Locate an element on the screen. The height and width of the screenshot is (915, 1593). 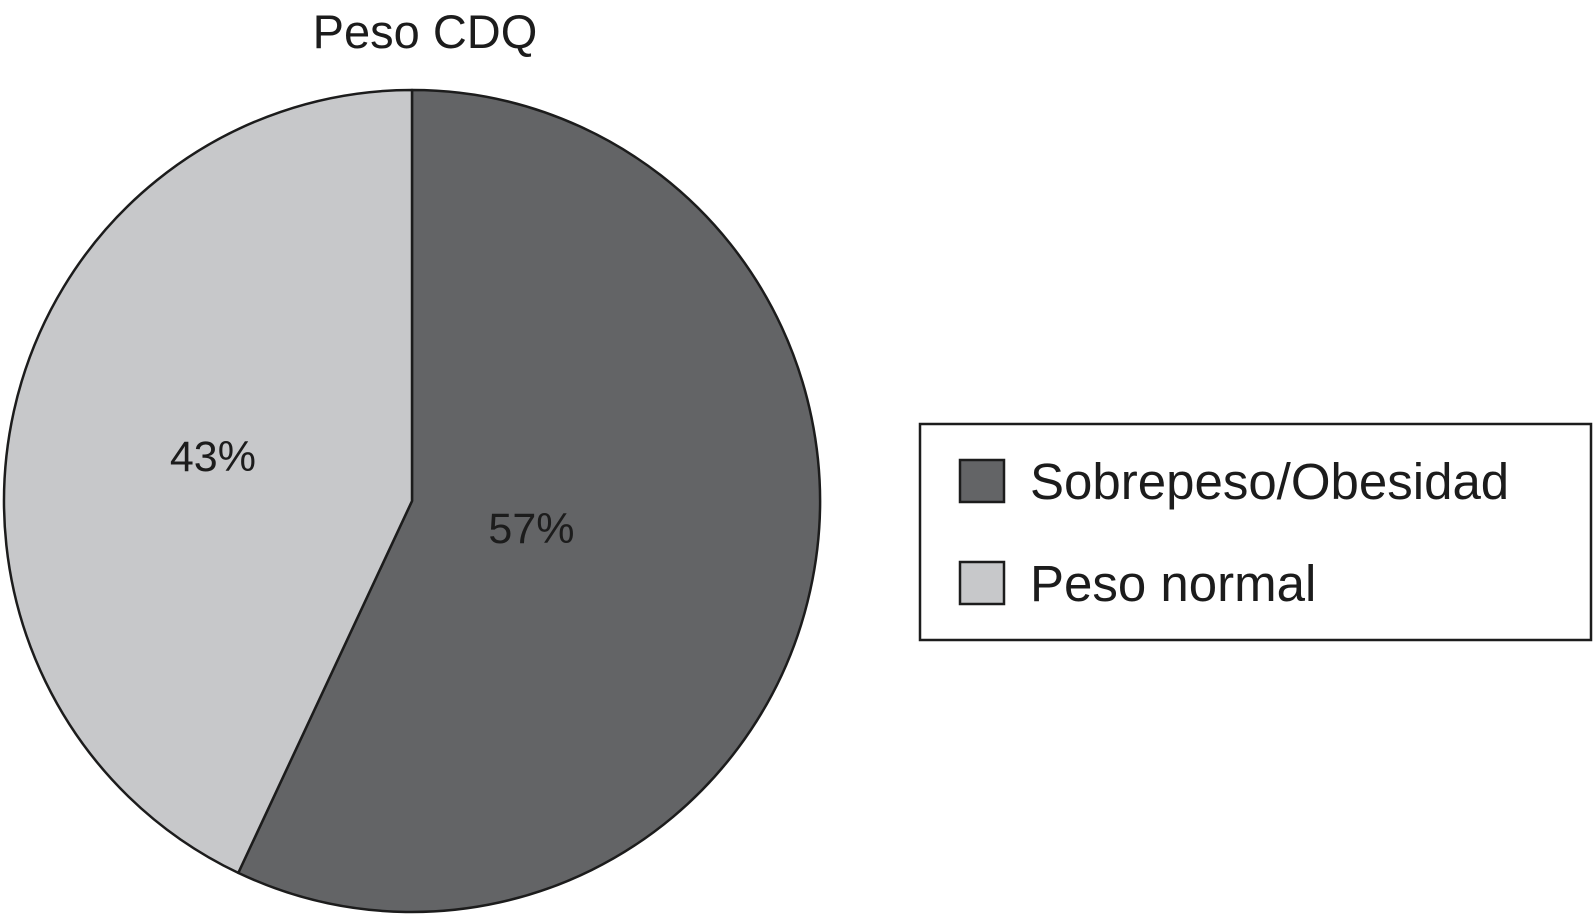
legend-swatch-peso-normal is located at coordinates (982, 583).